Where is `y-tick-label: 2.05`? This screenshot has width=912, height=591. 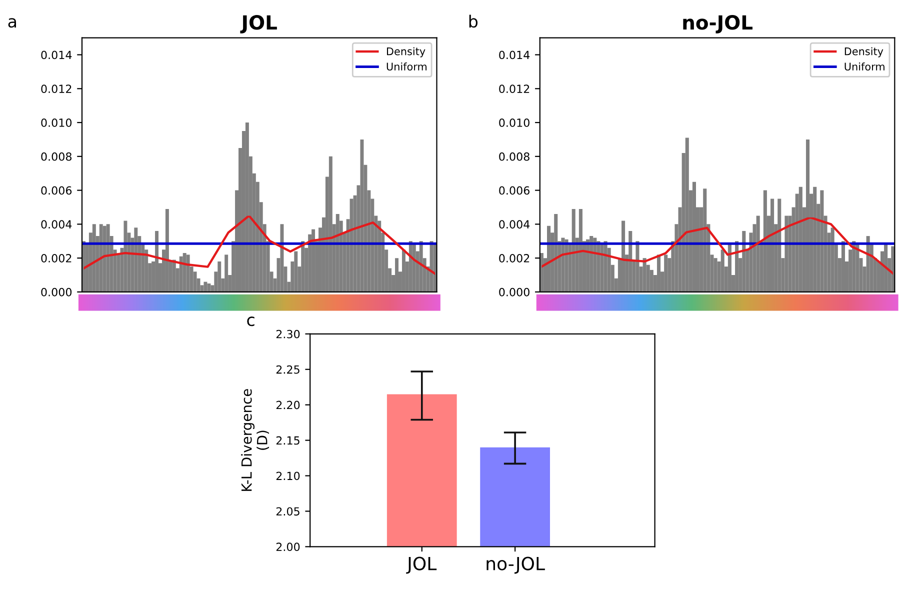 y-tick-label: 2.05 is located at coordinates (288, 511).